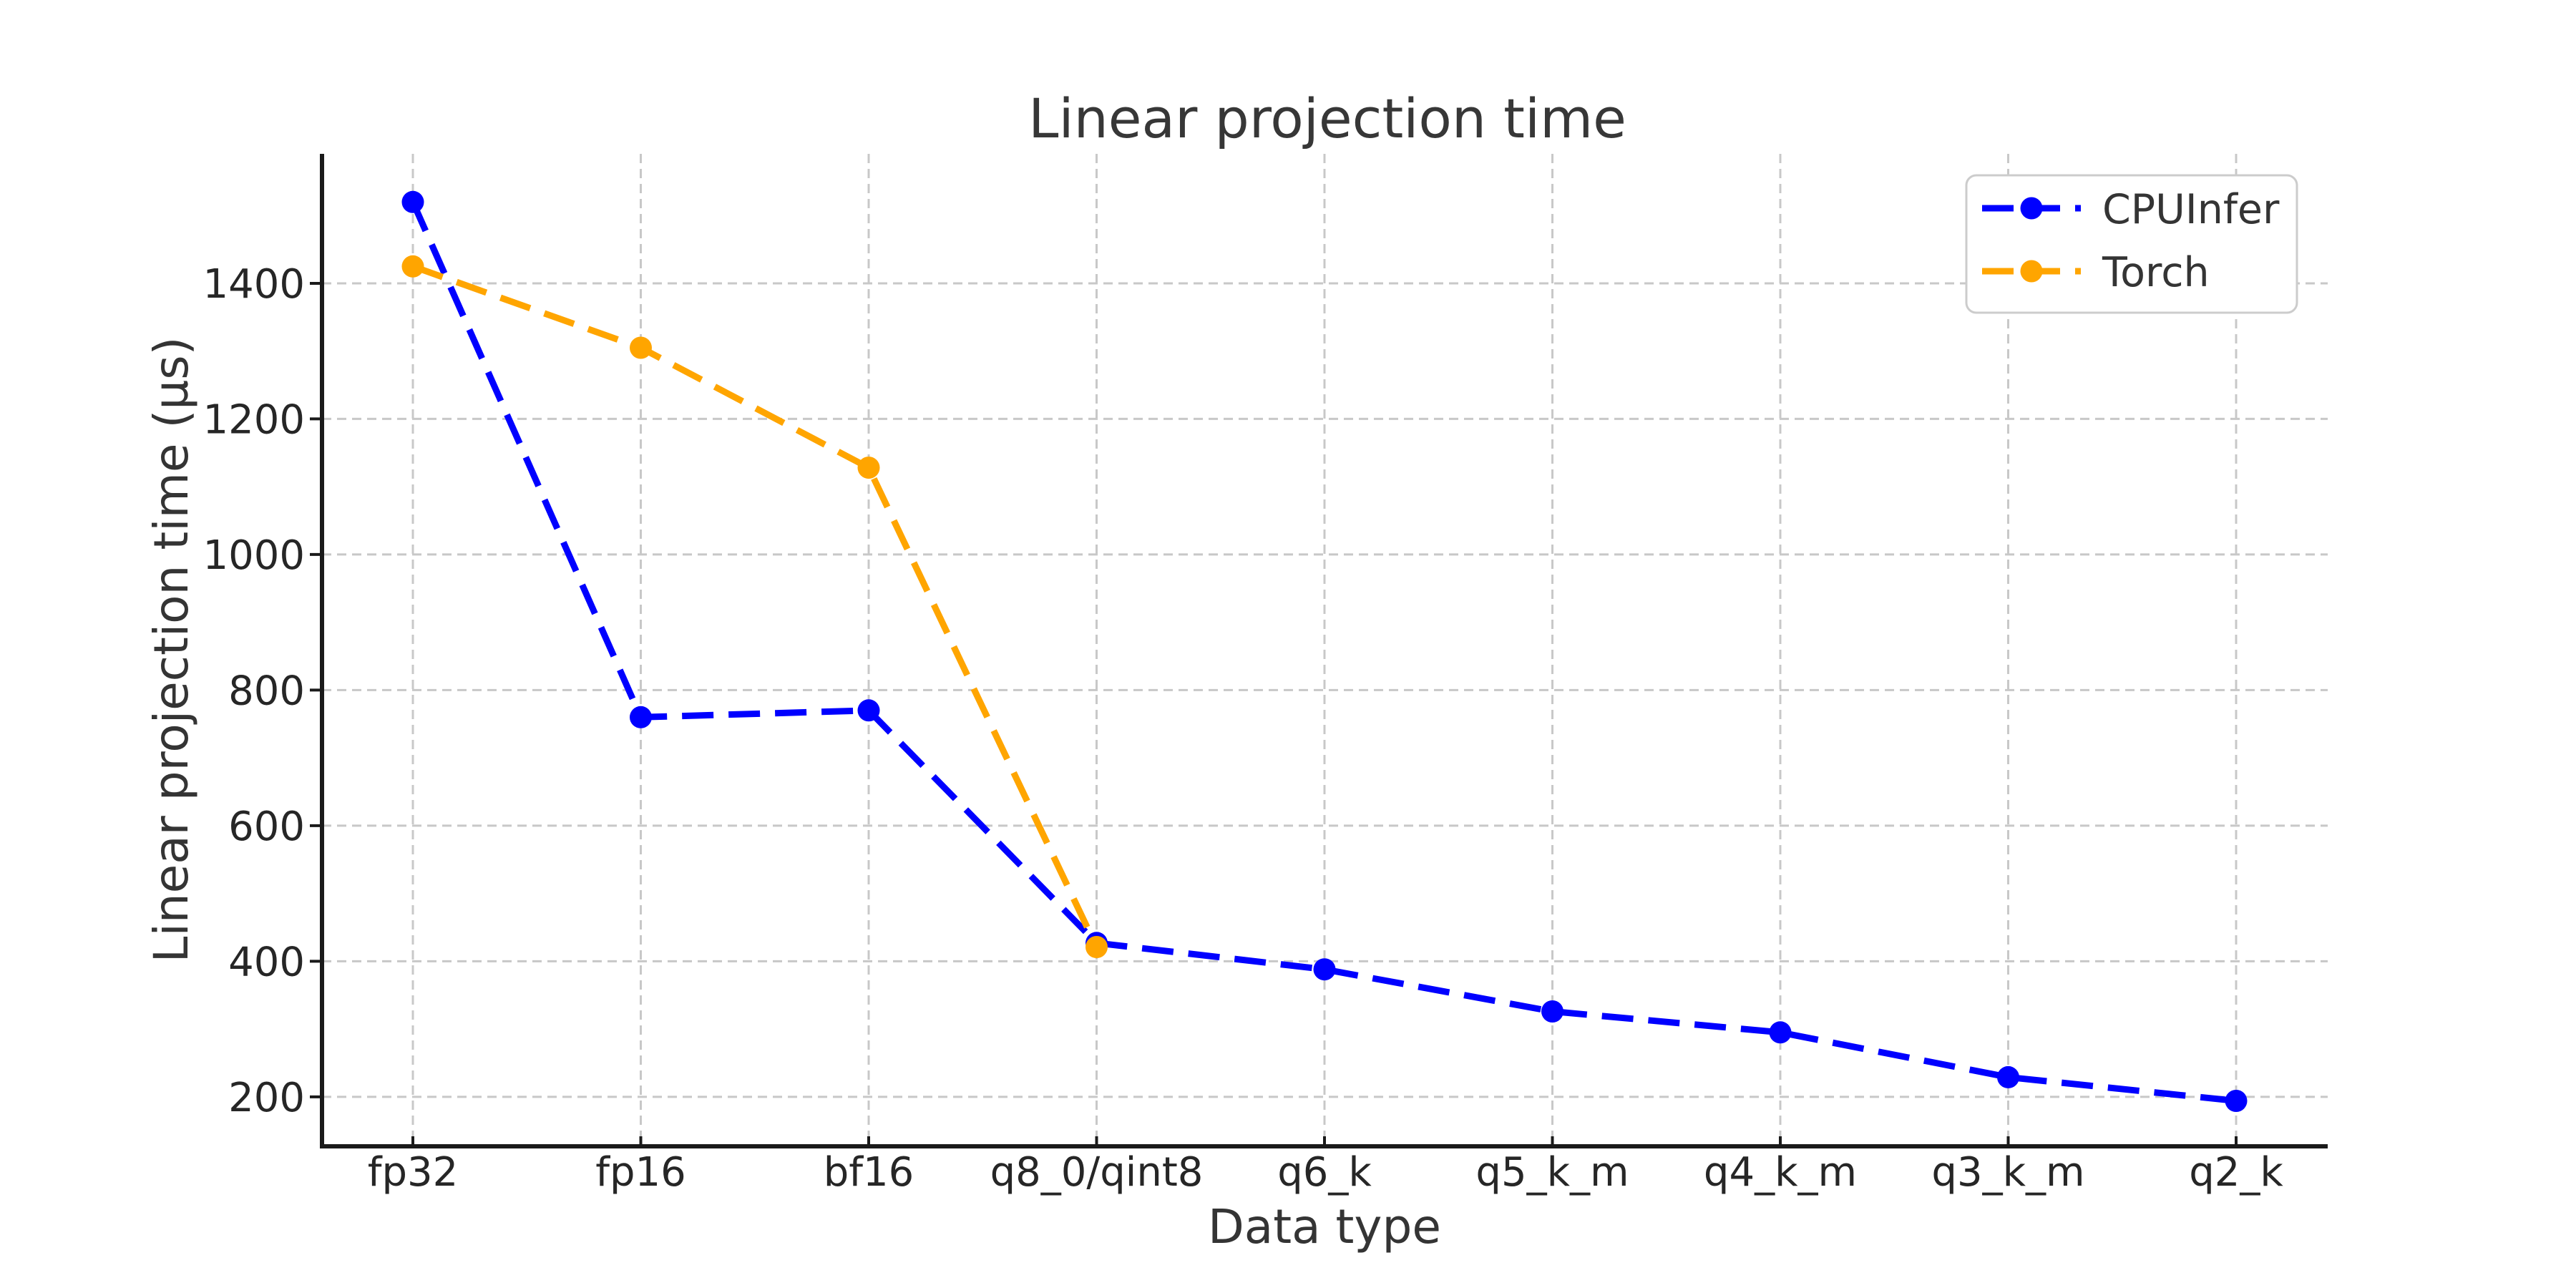  I want to click on x-tick-label-q4_k_m: q4_k_m, so click(1780, 1172).